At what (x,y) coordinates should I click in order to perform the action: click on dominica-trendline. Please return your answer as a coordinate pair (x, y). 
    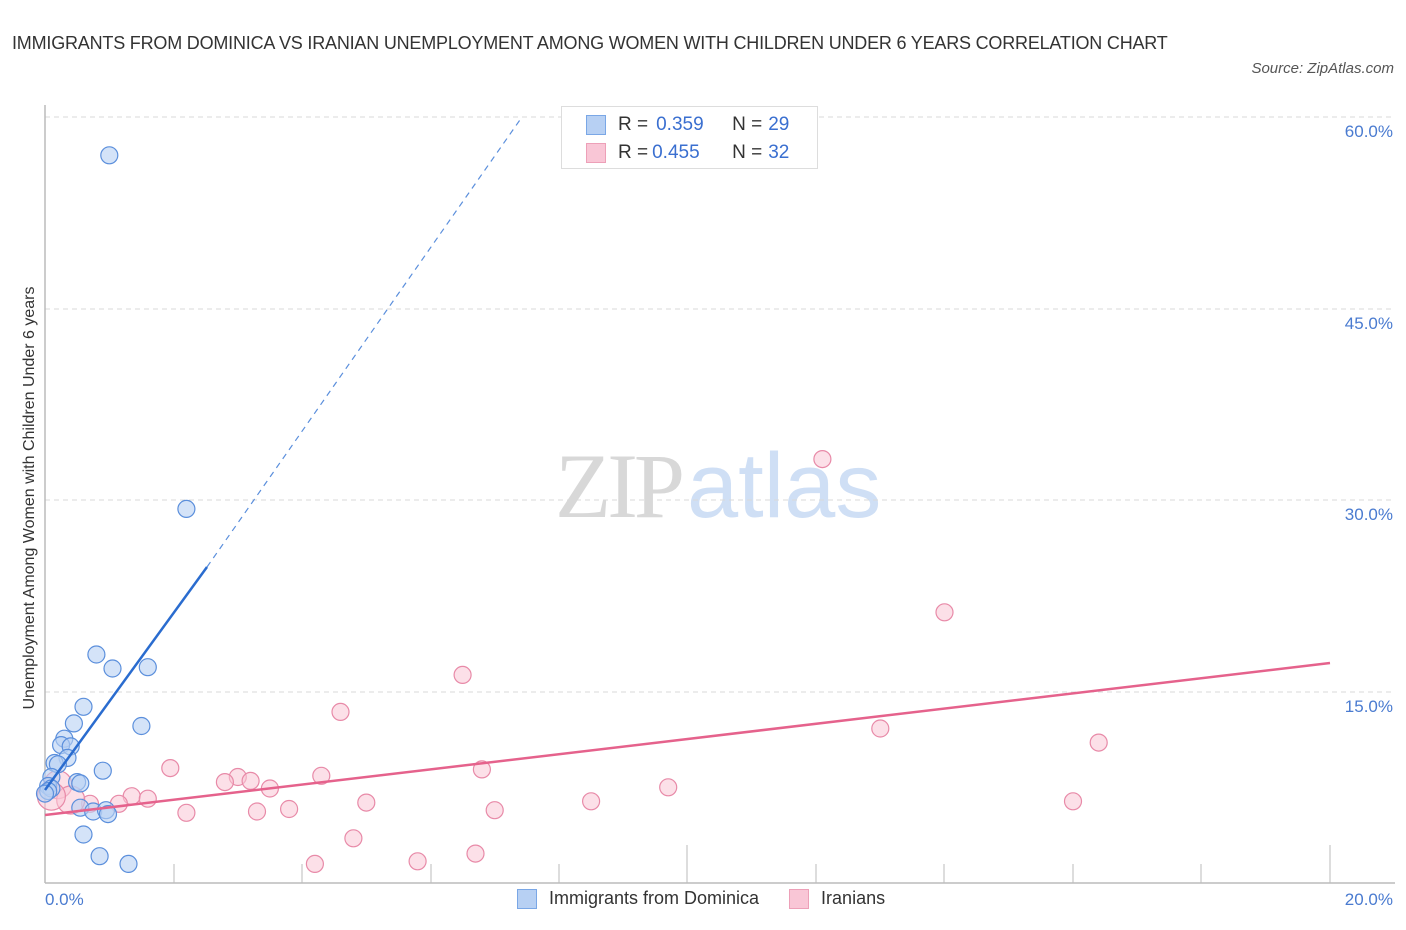
    Looking at the image, I should click on (126, 678).